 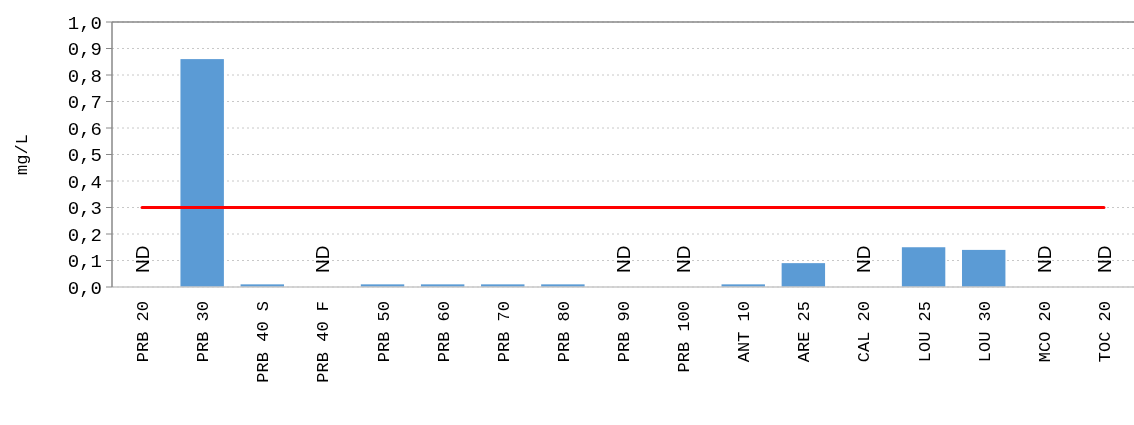 I want to click on y-tick-label: 0,4, so click(x=84, y=182).